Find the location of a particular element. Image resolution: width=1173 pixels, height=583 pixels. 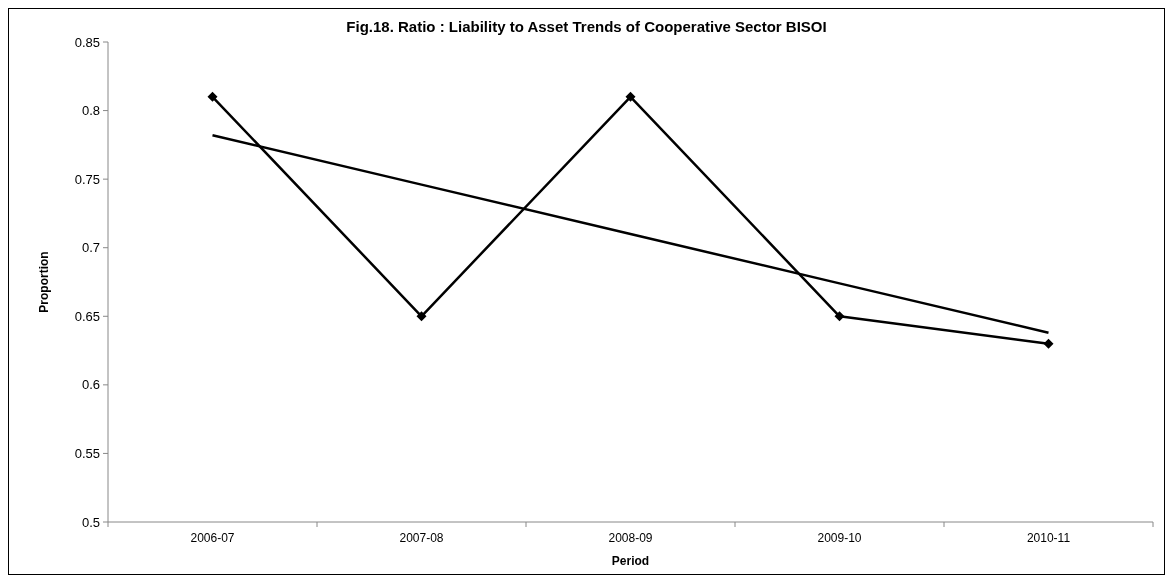

x-tick-label: 2008-09 is located at coordinates (630, 538).